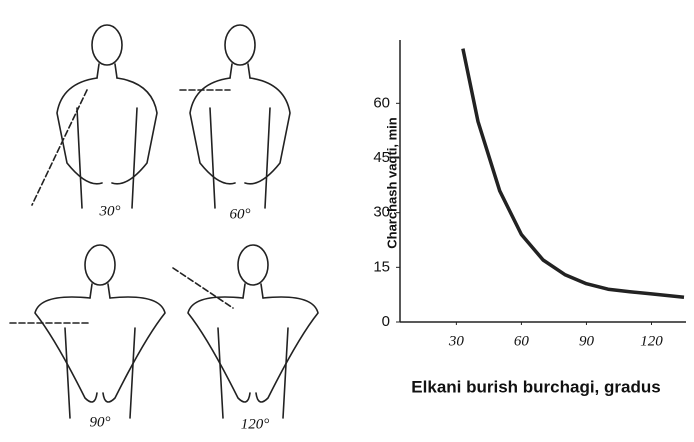 This screenshot has height=442, width=694. What do you see at coordinates (381, 157) in the screenshot?
I see `y-tick-label: 45` at bounding box center [381, 157].